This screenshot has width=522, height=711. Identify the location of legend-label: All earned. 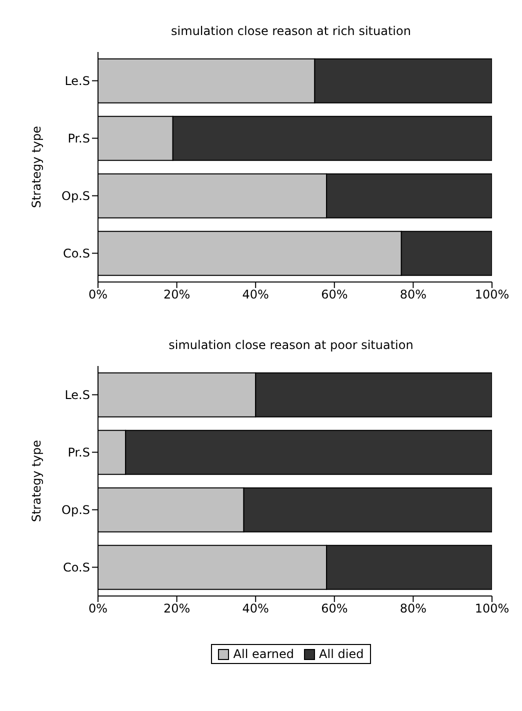
(263, 654).